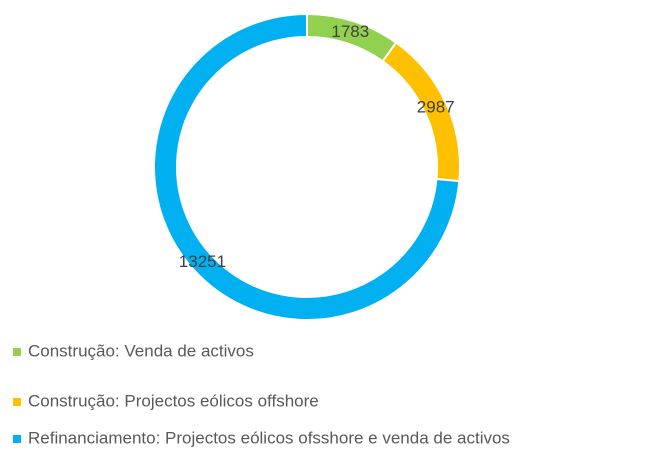 The width and height of the screenshot is (652, 455). Describe the element at coordinates (350, 31) in the screenshot. I see `data-label: 1783` at that location.